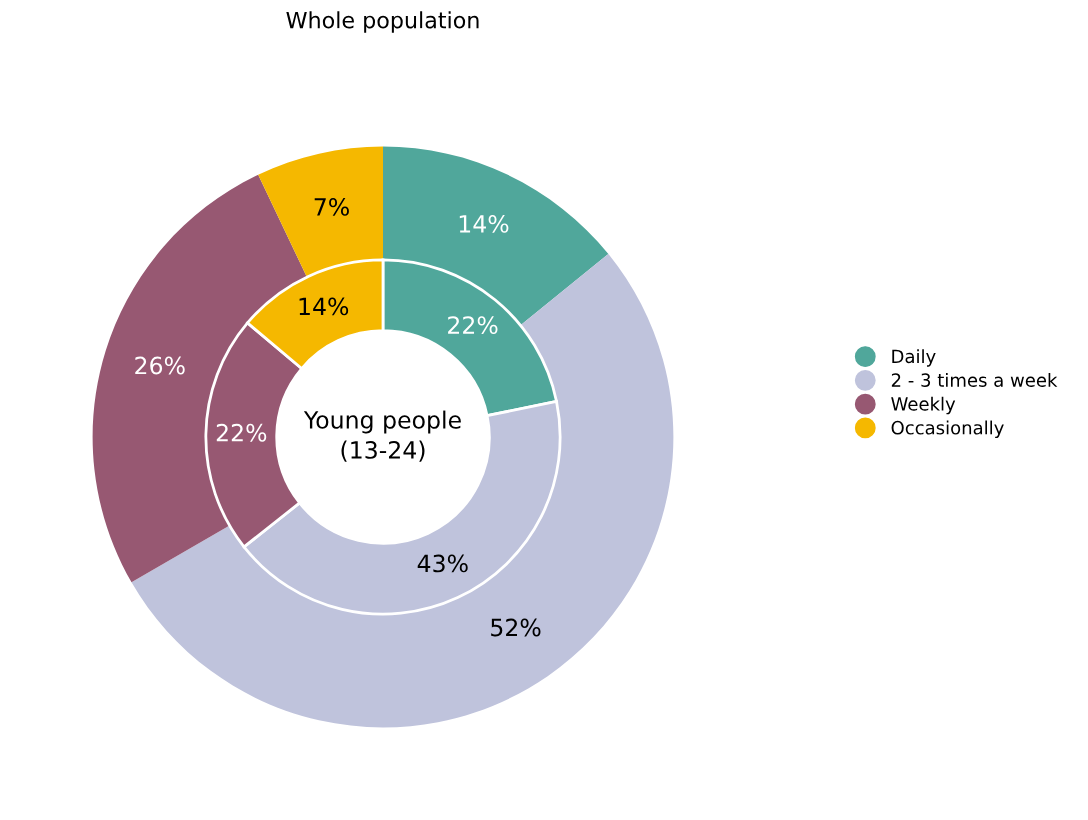 The height and width of the screenshot is (820, 1088). Describe the element at coordinates (331, 206) in the screenshot. I see `data-label: 7%` at that location.